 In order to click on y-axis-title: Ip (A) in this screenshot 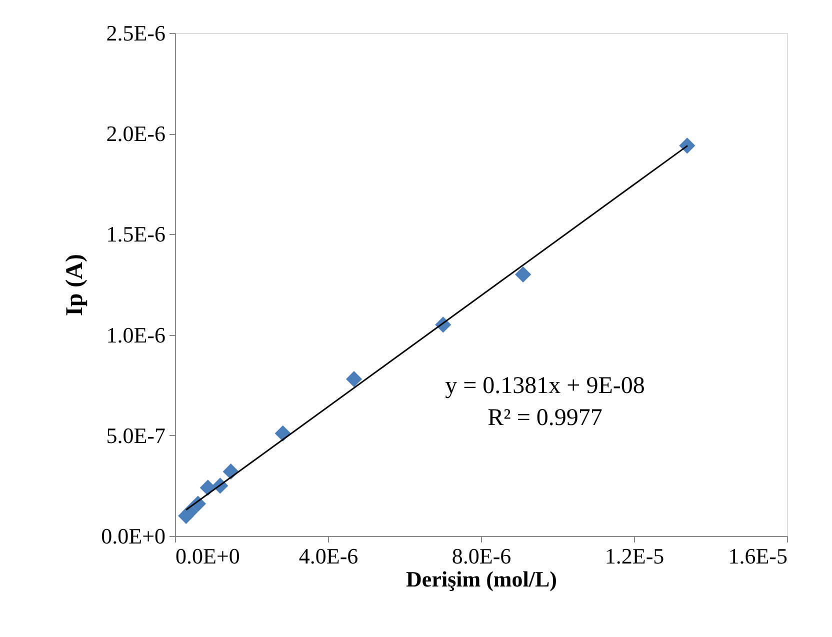, I will do `click(75, 285)`.